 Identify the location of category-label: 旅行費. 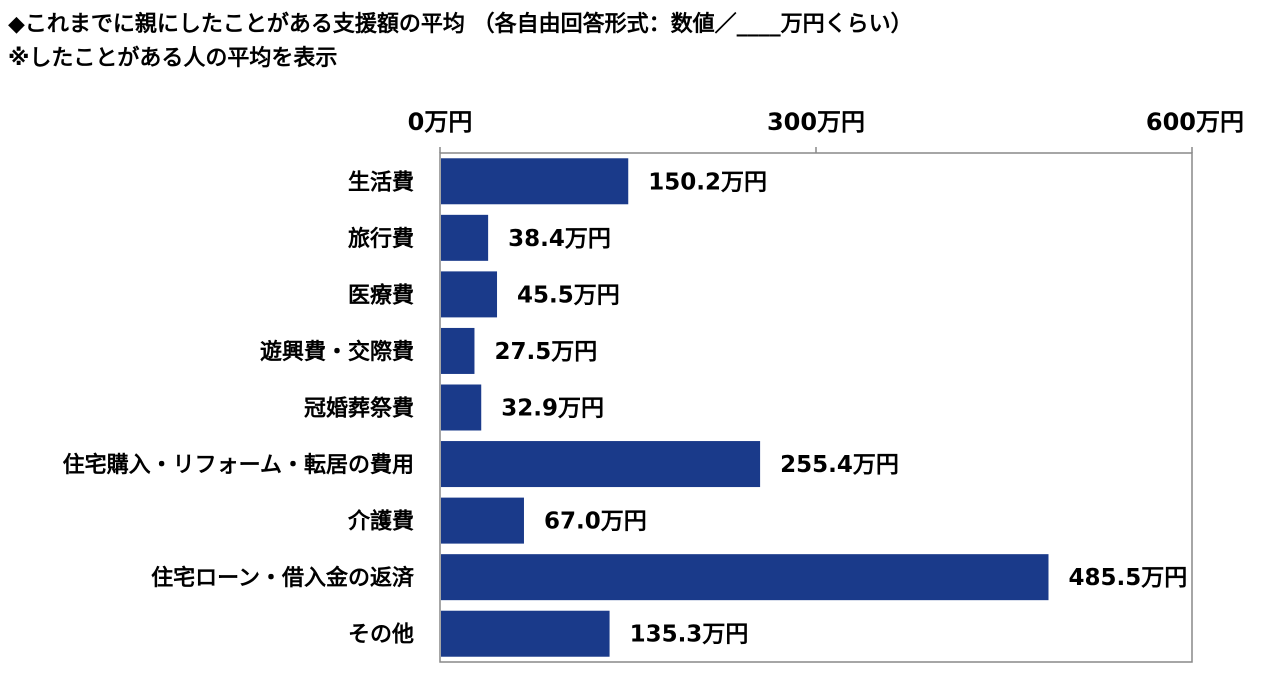
(381, 239).